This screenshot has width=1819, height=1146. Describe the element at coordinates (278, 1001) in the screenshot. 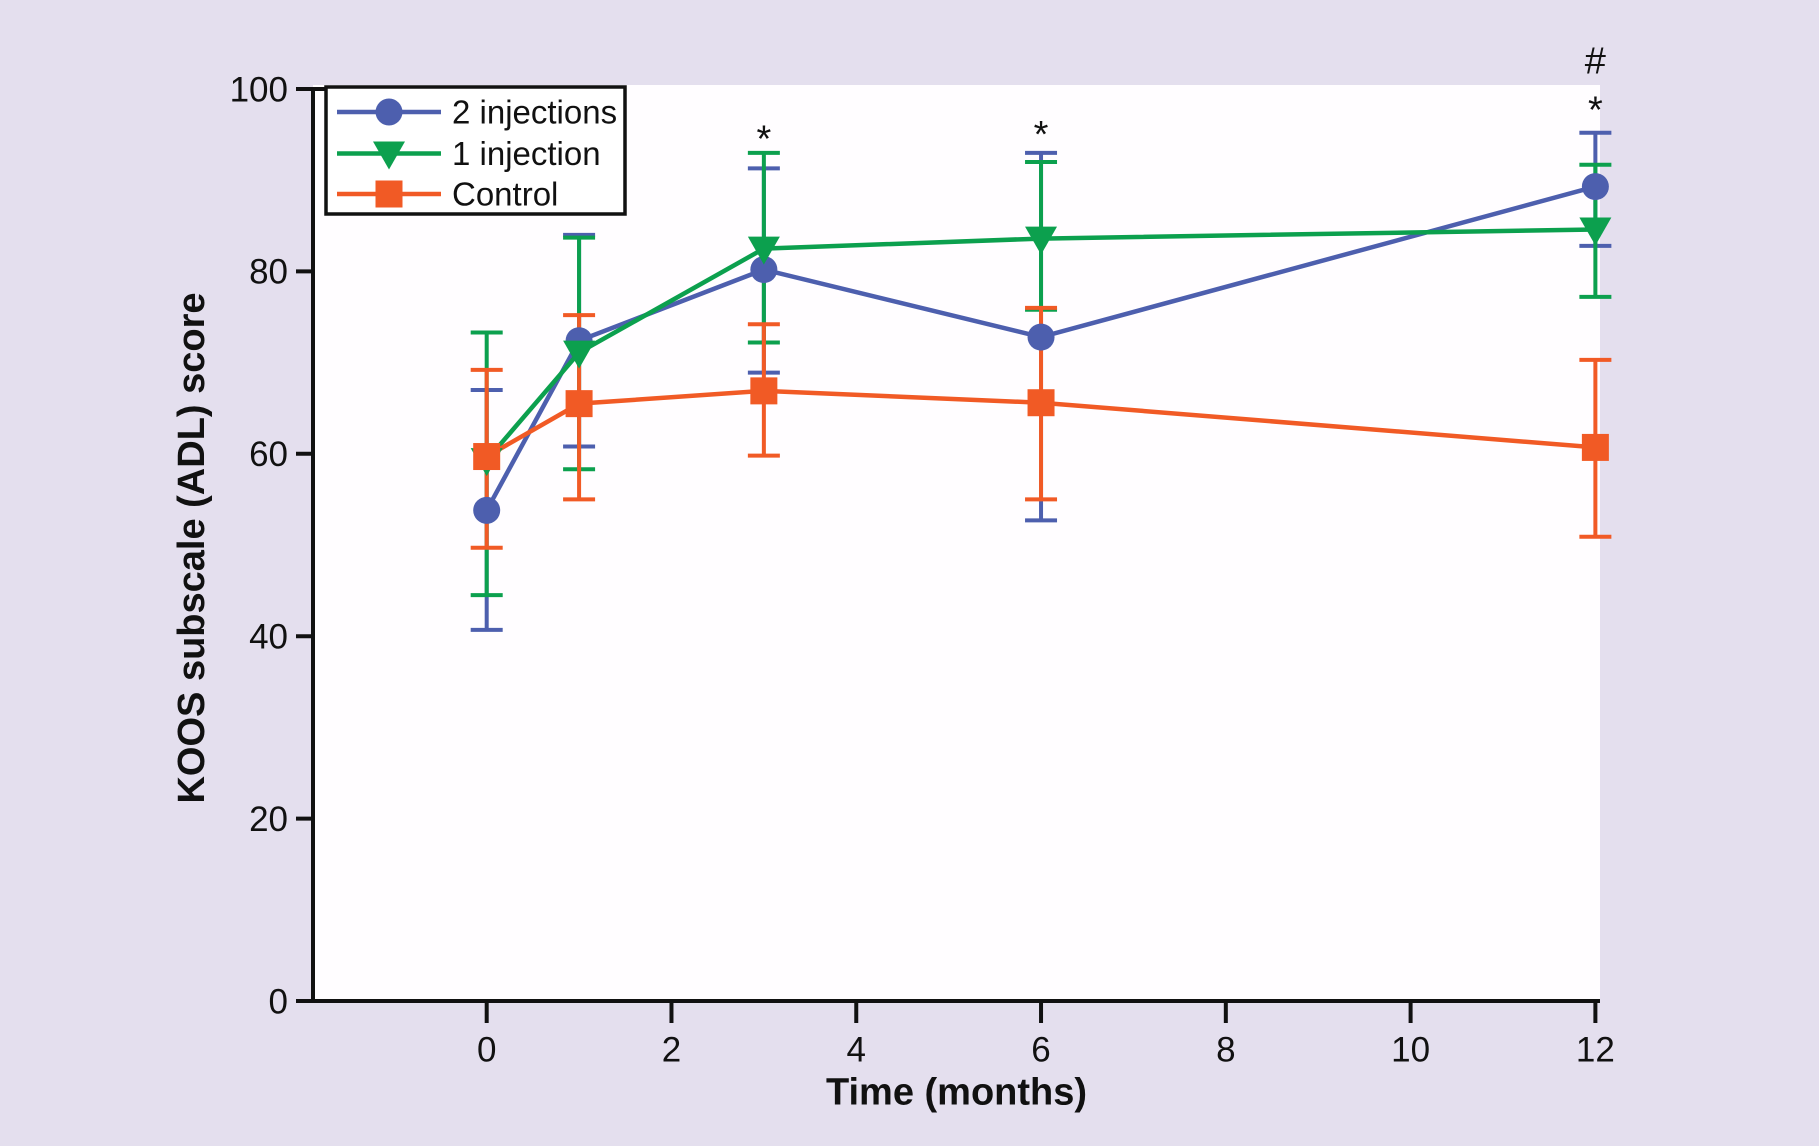

I see `y-tick-label: 0` at that location.